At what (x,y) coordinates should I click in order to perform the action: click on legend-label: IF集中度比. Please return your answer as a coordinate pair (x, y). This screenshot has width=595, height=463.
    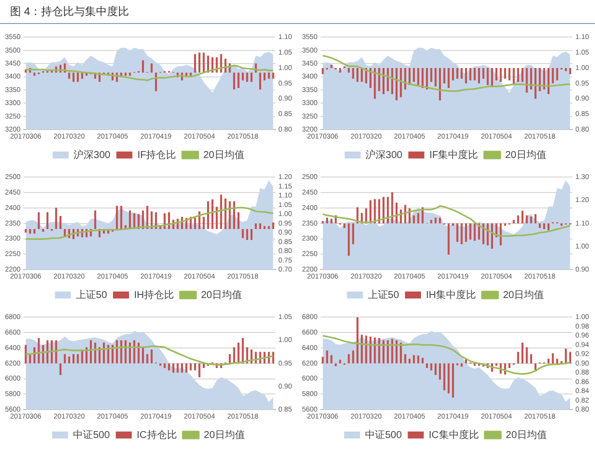
    Looking at the image, I should click on (453, 154).